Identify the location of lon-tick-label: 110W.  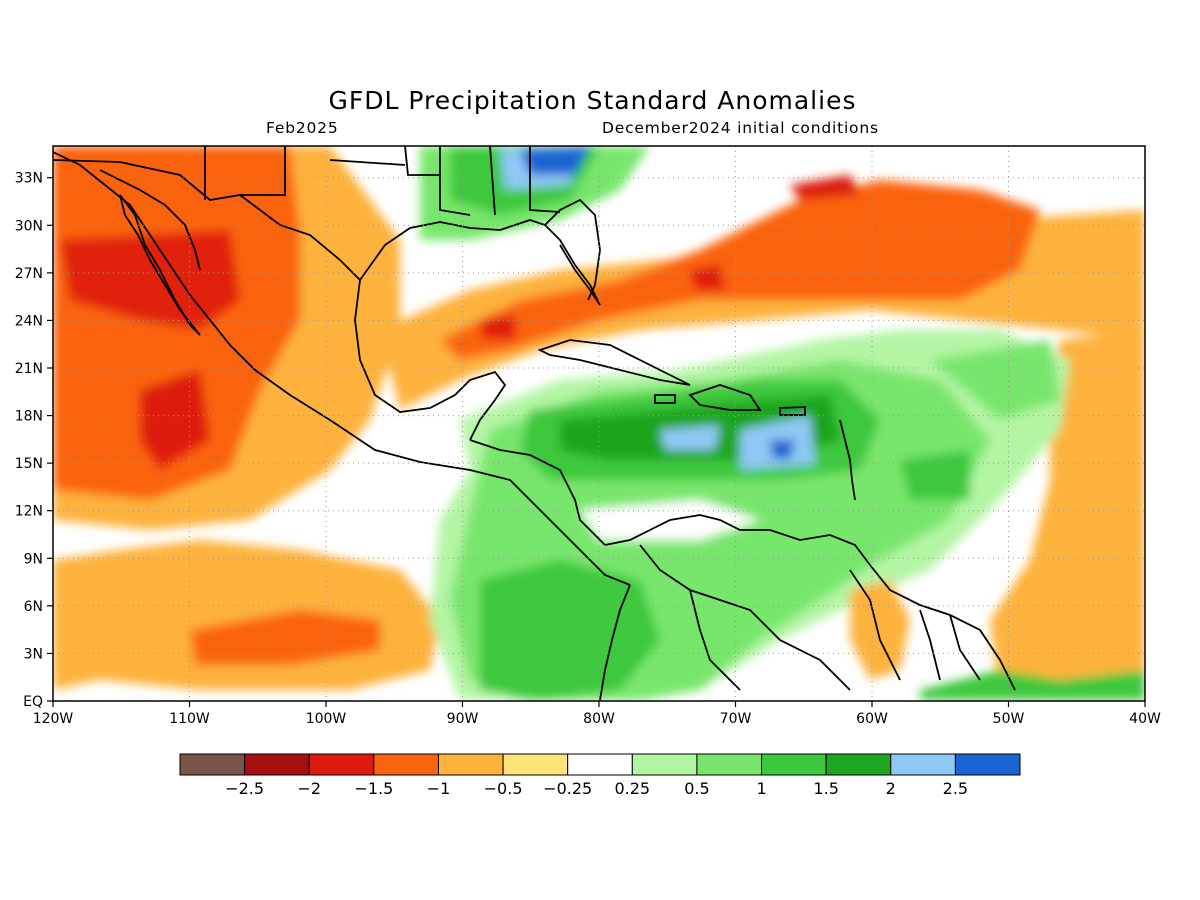
(189, 719).